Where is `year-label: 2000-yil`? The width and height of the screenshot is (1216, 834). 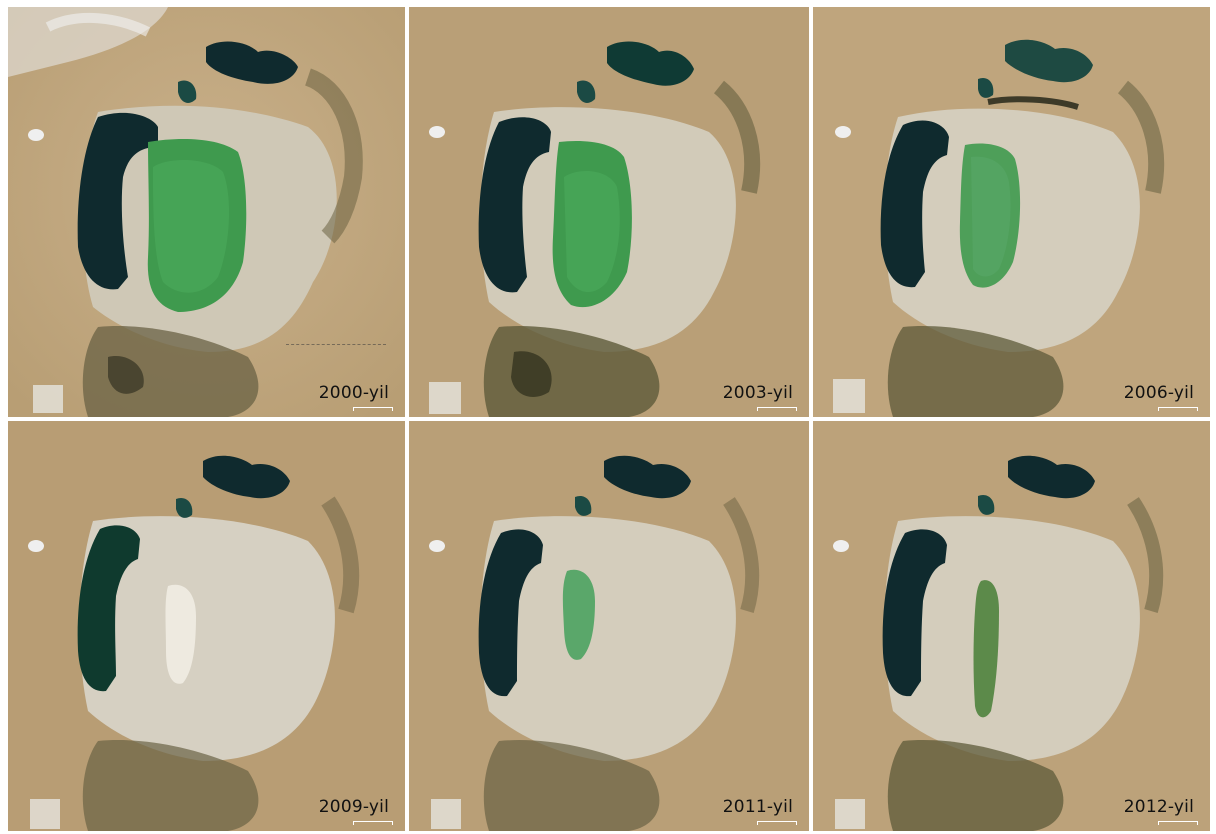
year-label: 2000-yil is located at coordinates (353, 393).